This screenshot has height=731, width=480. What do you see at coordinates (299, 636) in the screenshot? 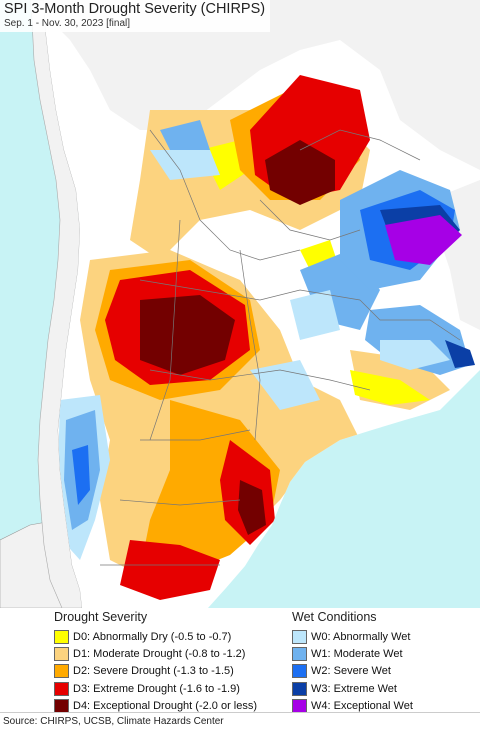
I see `legend-swatch-w0` at bounding box center [299, 636].